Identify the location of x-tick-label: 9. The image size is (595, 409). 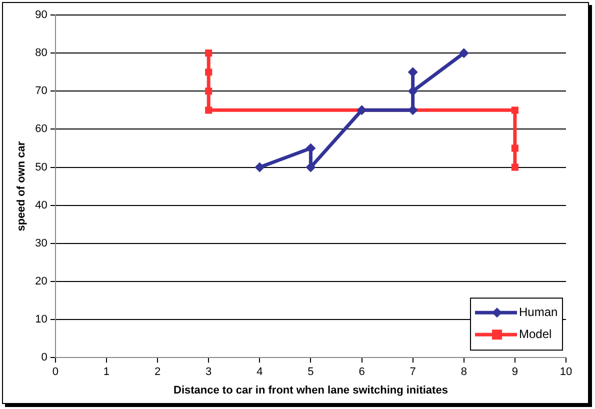
(515, 372).